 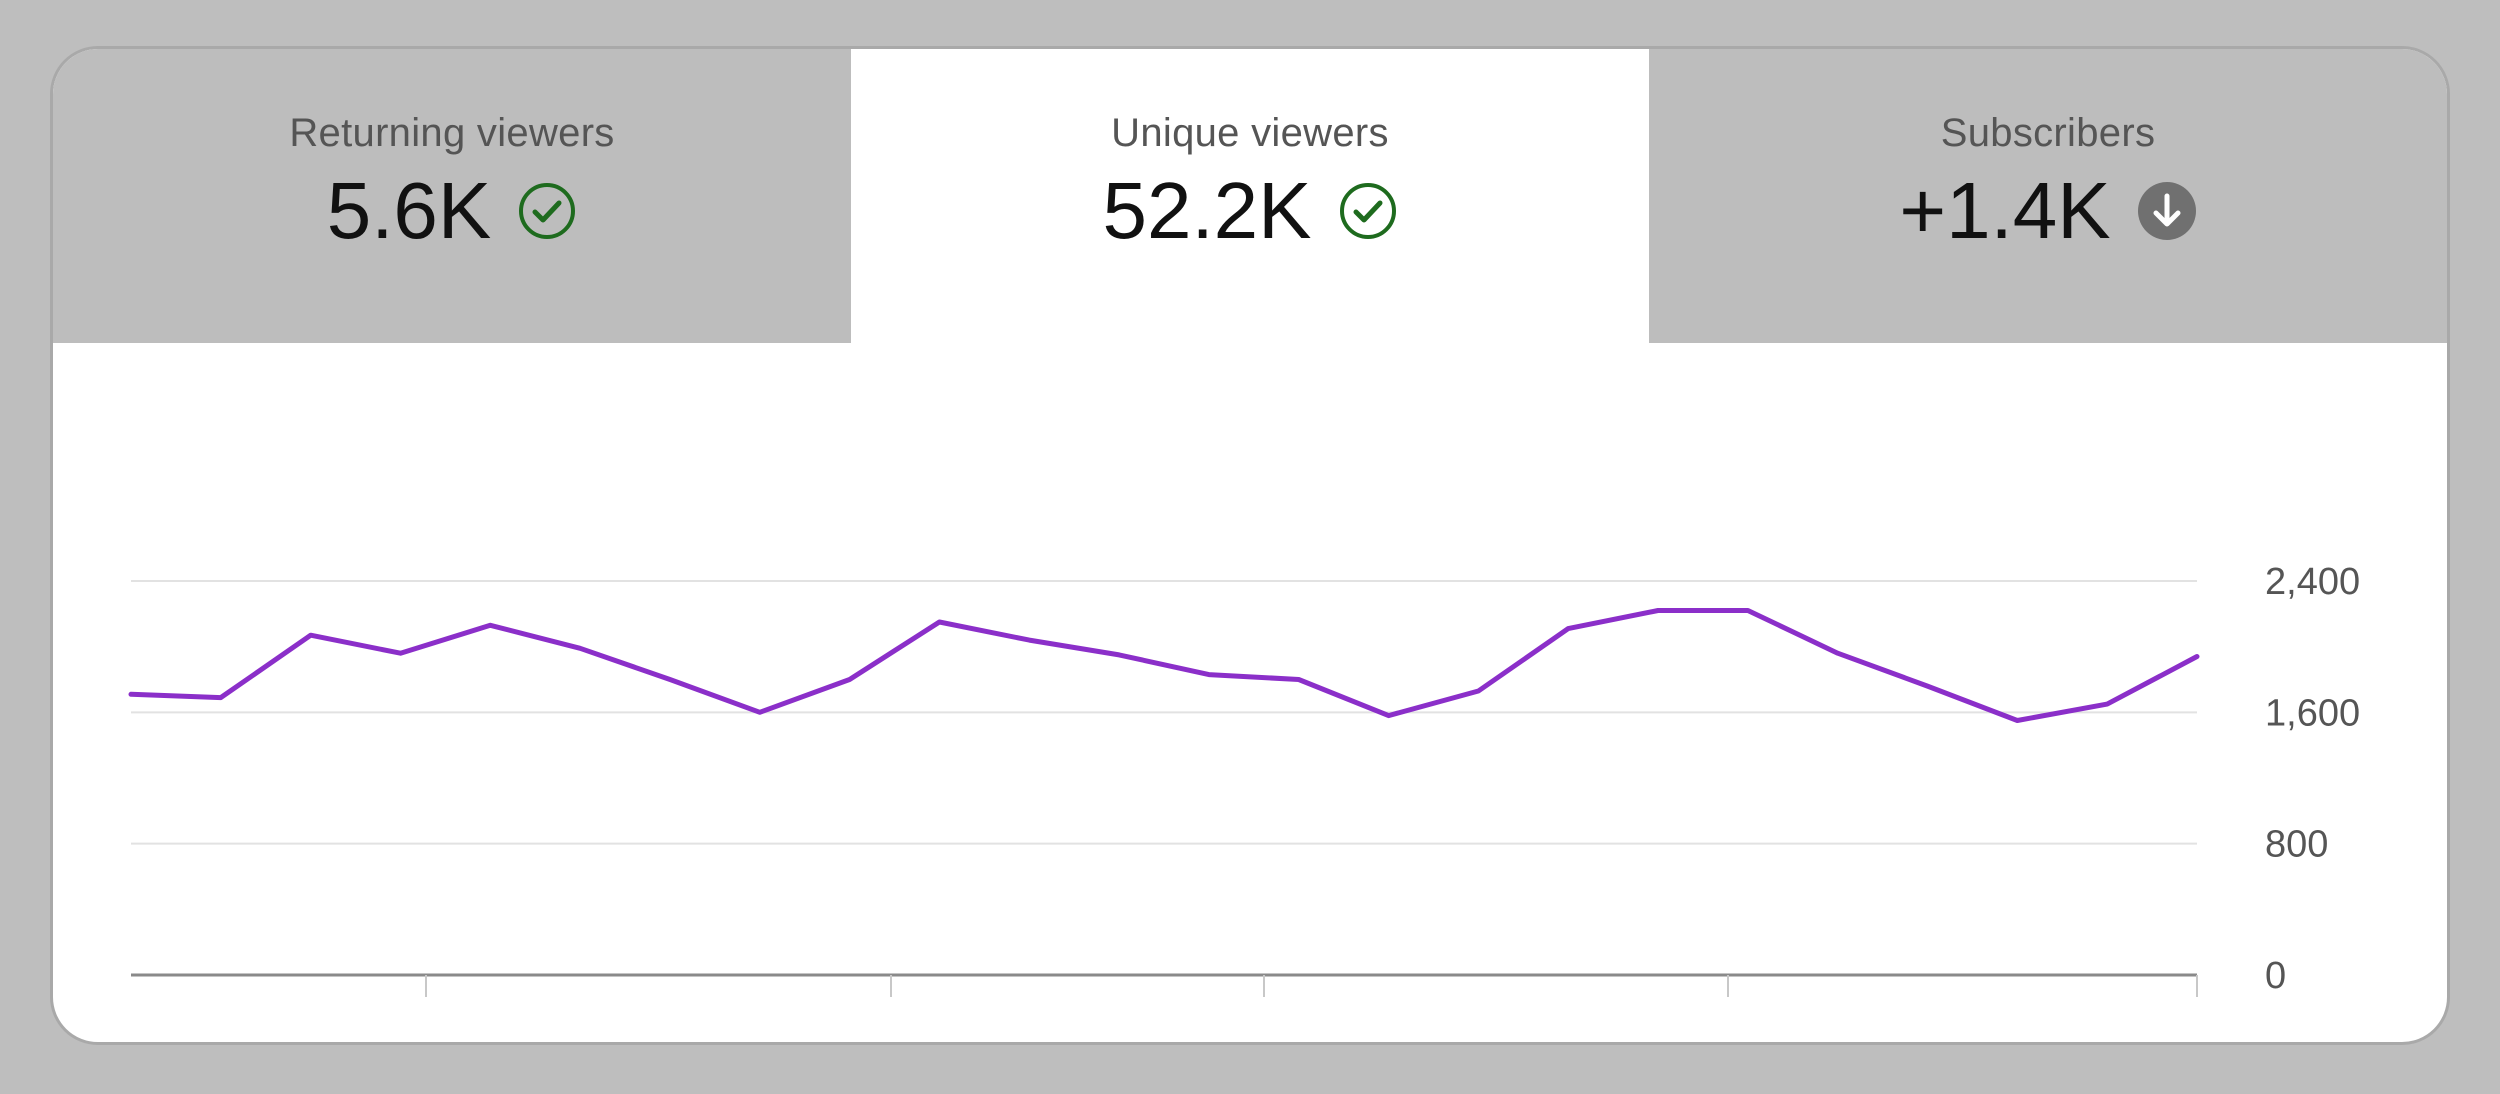 What do you see at coordinates (1207, 210) in the screenshot?
I see `tab-value: 52.2K` at bounding box center [1207, 210].